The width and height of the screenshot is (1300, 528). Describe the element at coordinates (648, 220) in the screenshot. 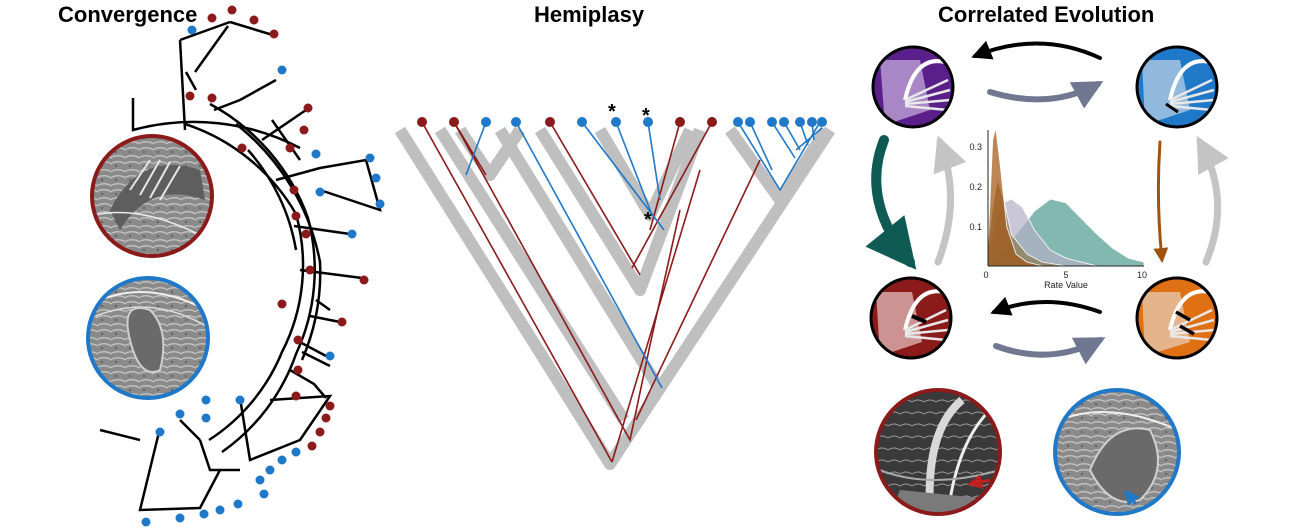

I see `asterisk-3: *` at that location.